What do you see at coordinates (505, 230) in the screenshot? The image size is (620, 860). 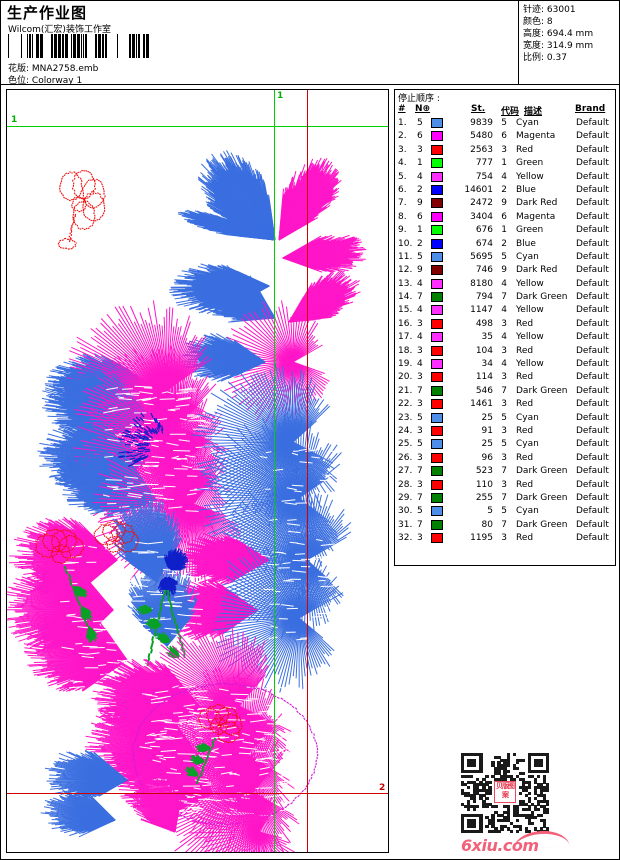 I see `table-row: 9. 1 676 1 Green Default` at bounding box center [505, 230].